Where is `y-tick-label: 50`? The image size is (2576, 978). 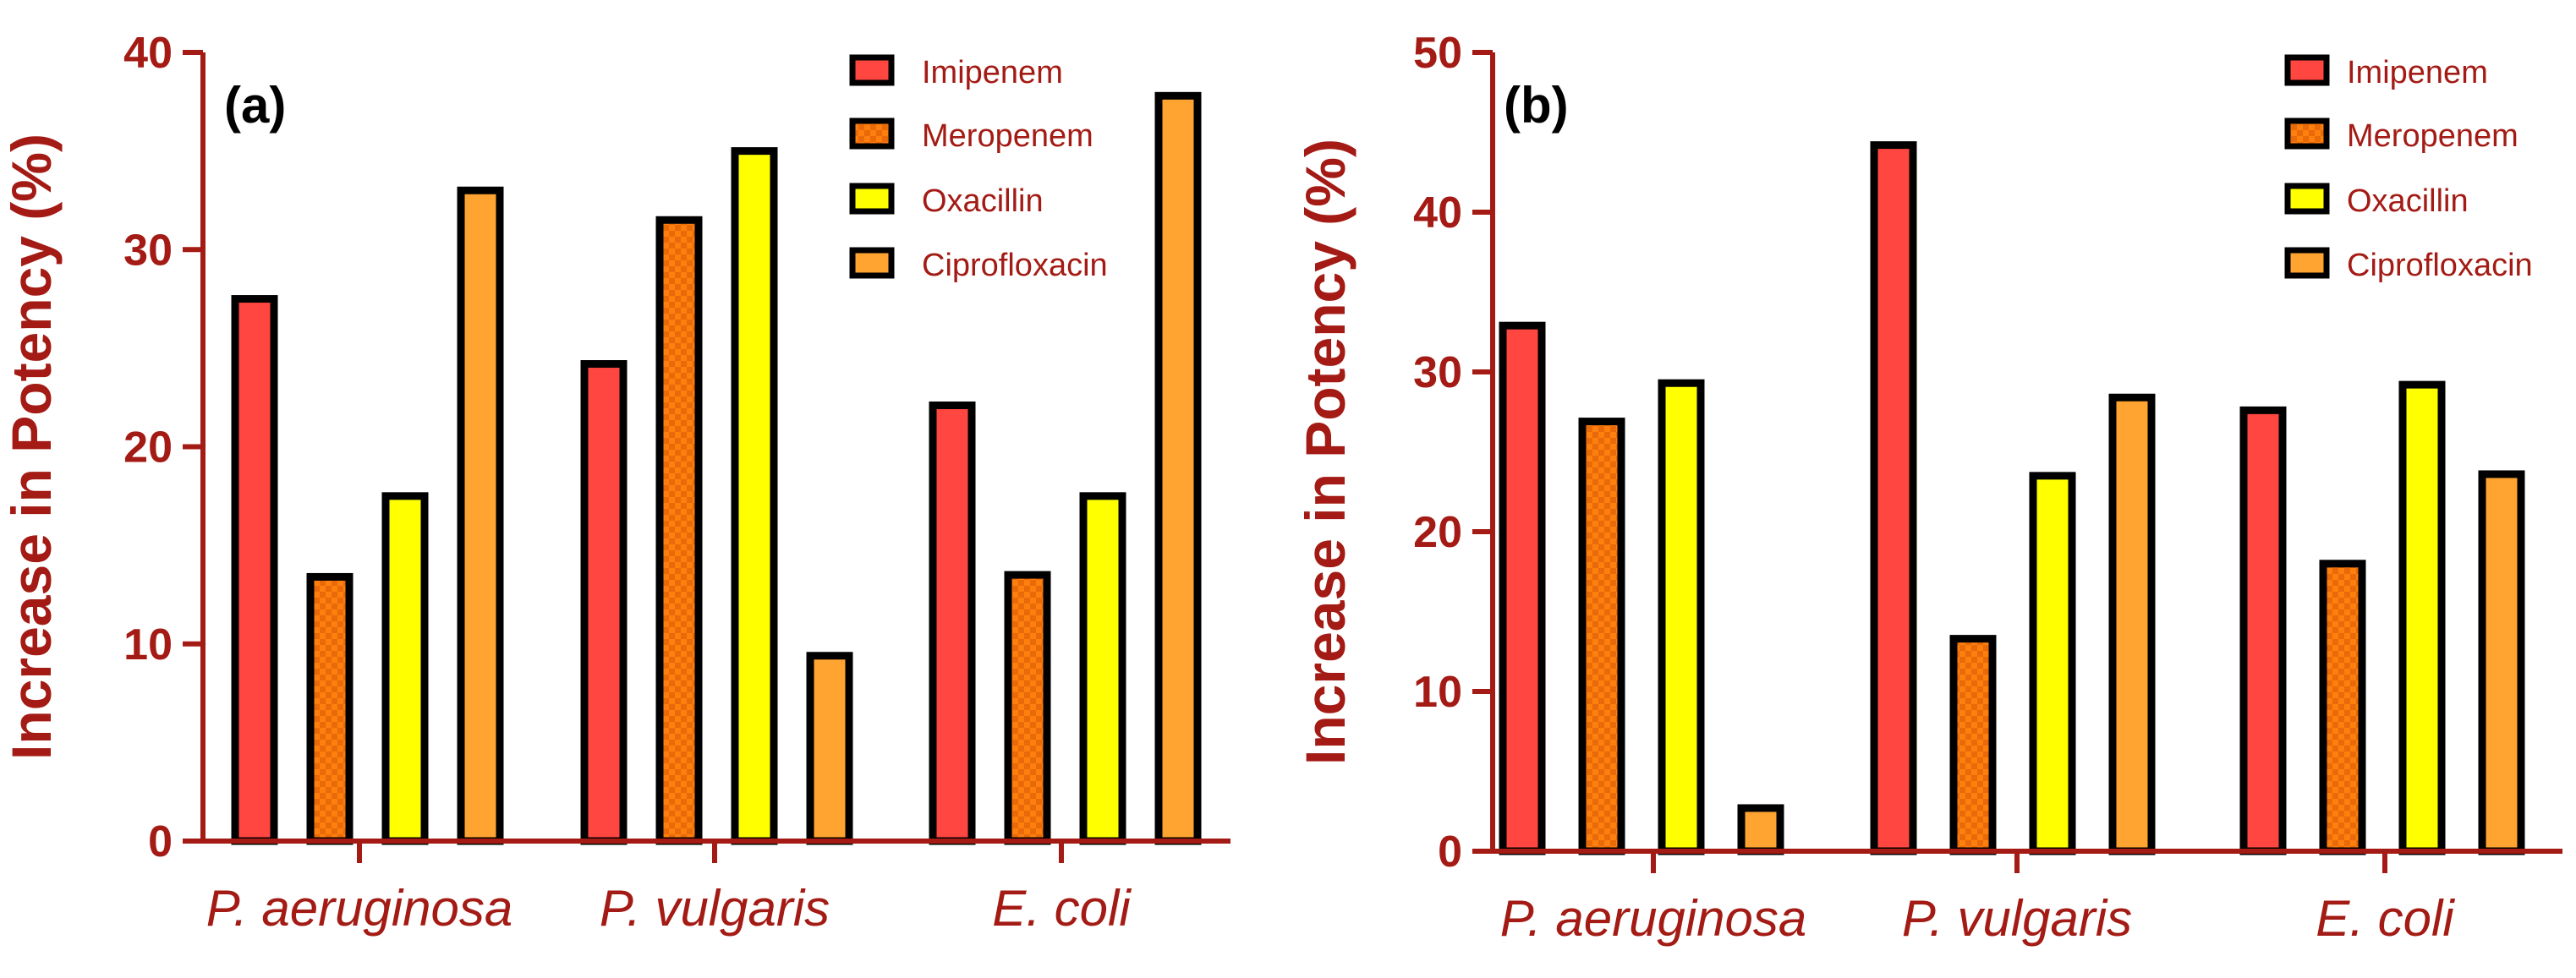 y-tick-label: 50 is located at coordinates (1437, 53).